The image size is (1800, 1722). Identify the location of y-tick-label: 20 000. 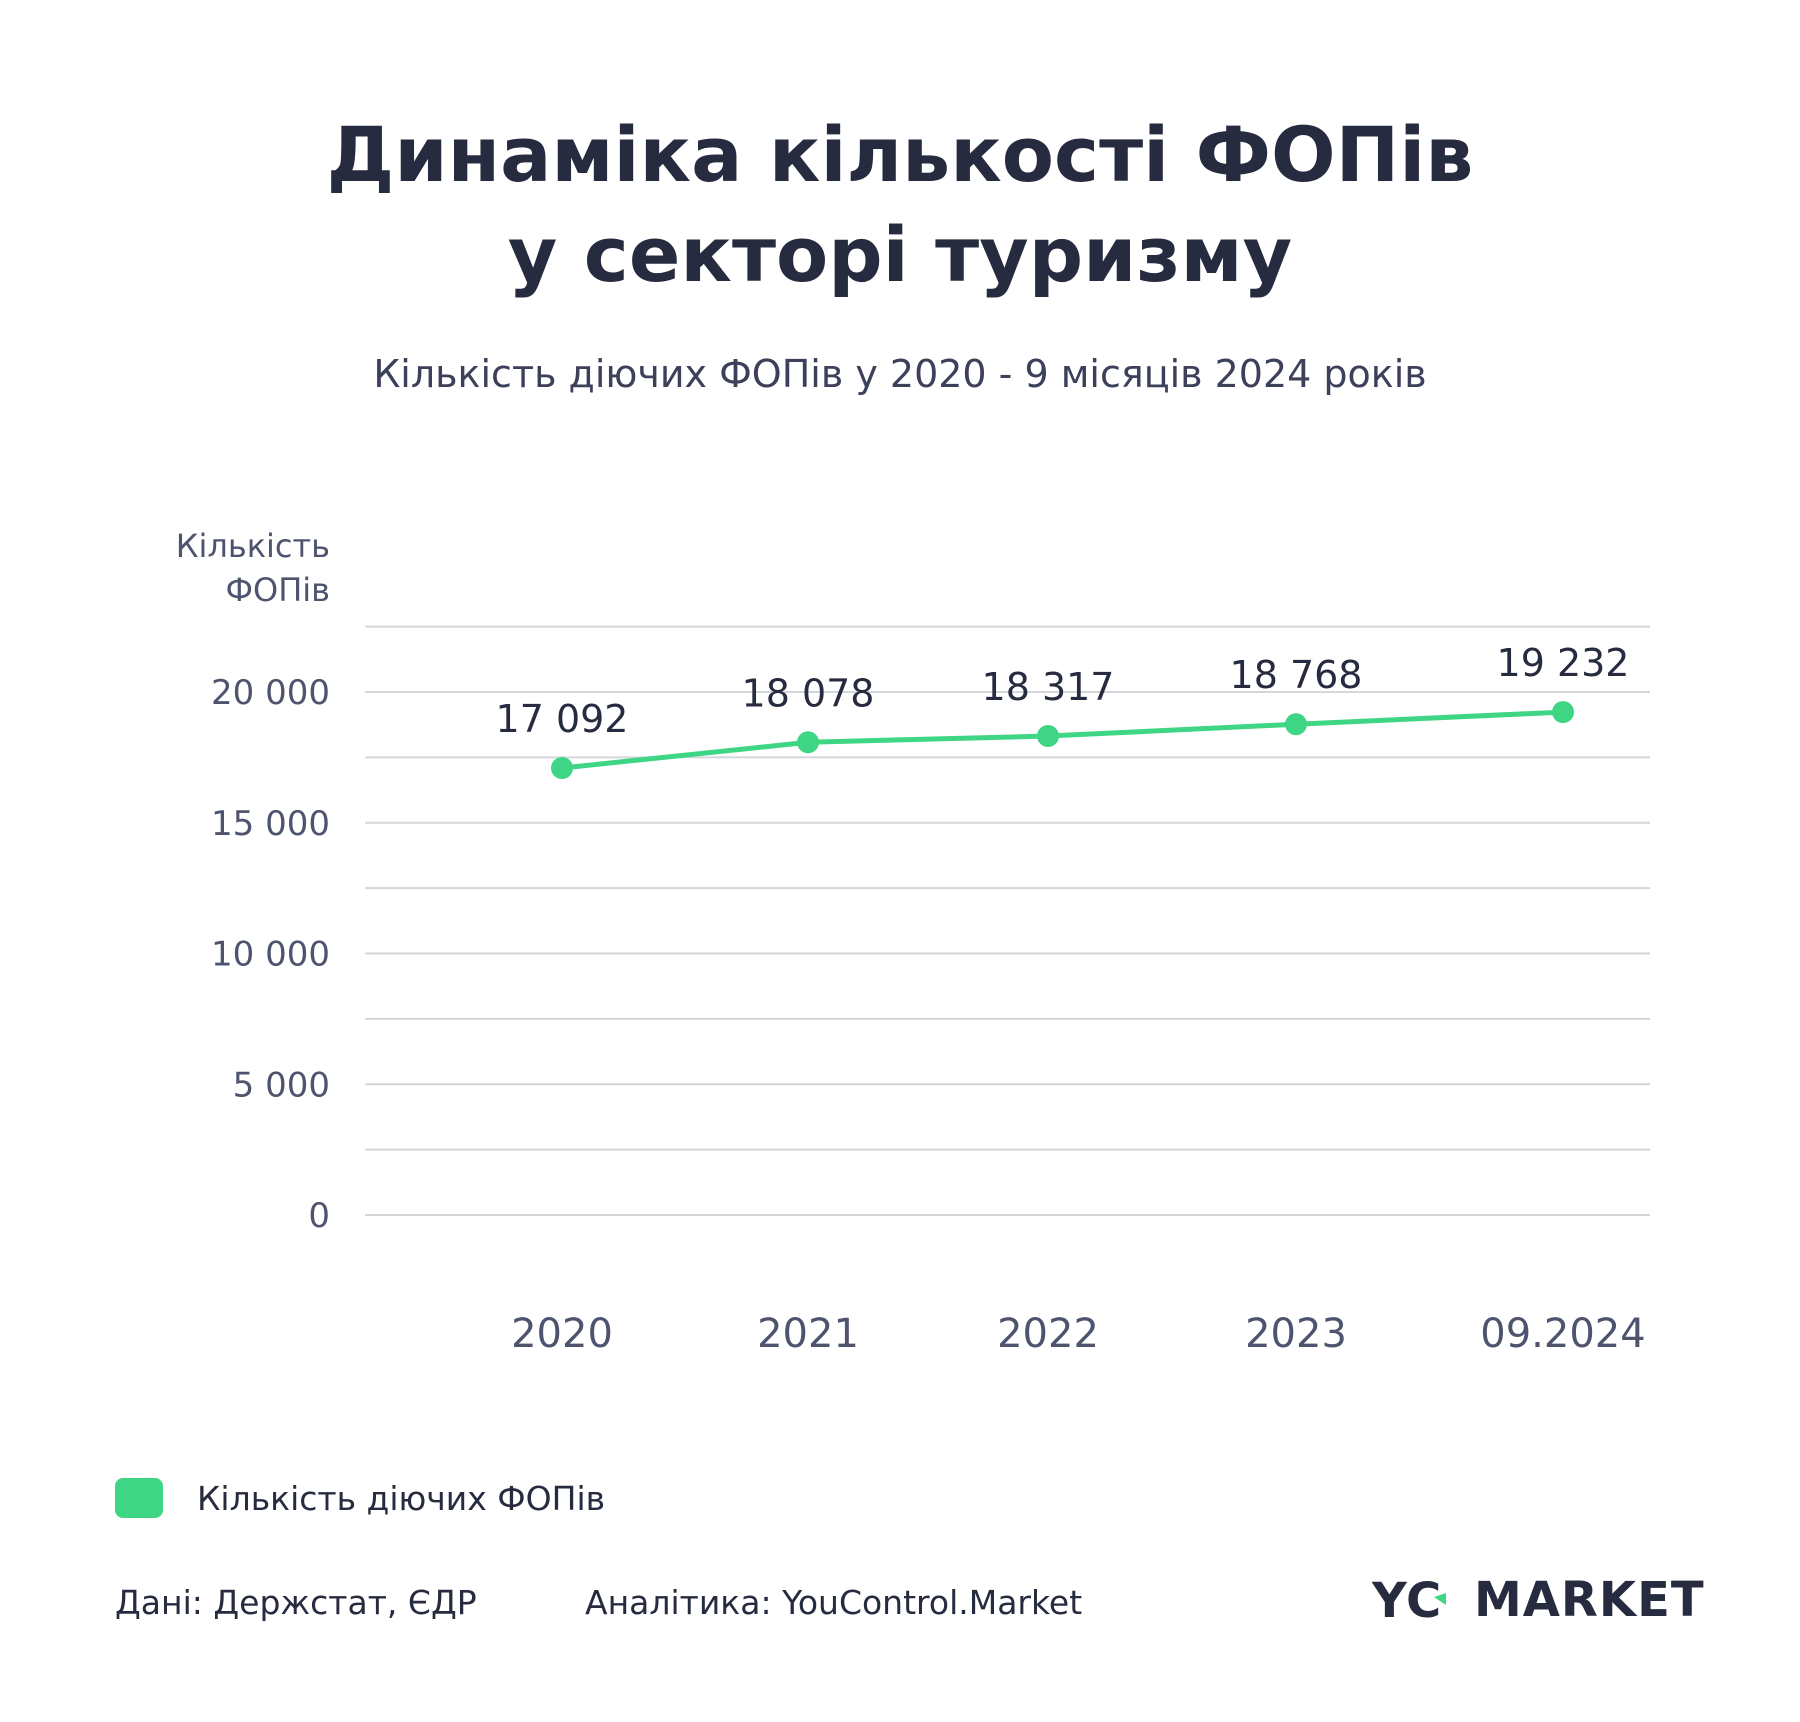
(270, 693).